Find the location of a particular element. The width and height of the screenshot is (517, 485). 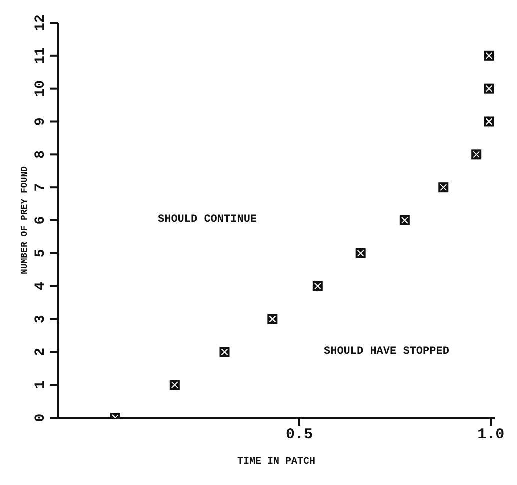

x-tick-label: 1.0 is located at coordinates (491, 435).